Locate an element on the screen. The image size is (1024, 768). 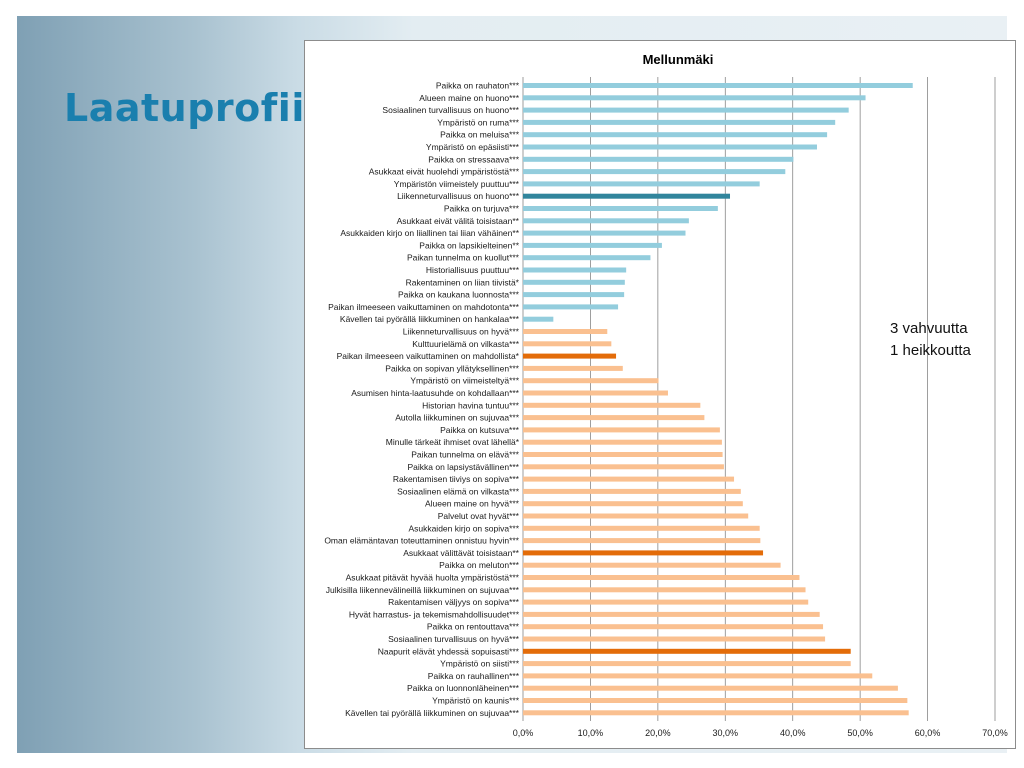
category-label: Alueen maine on hyvä*** is located at coordinates (472, 504).